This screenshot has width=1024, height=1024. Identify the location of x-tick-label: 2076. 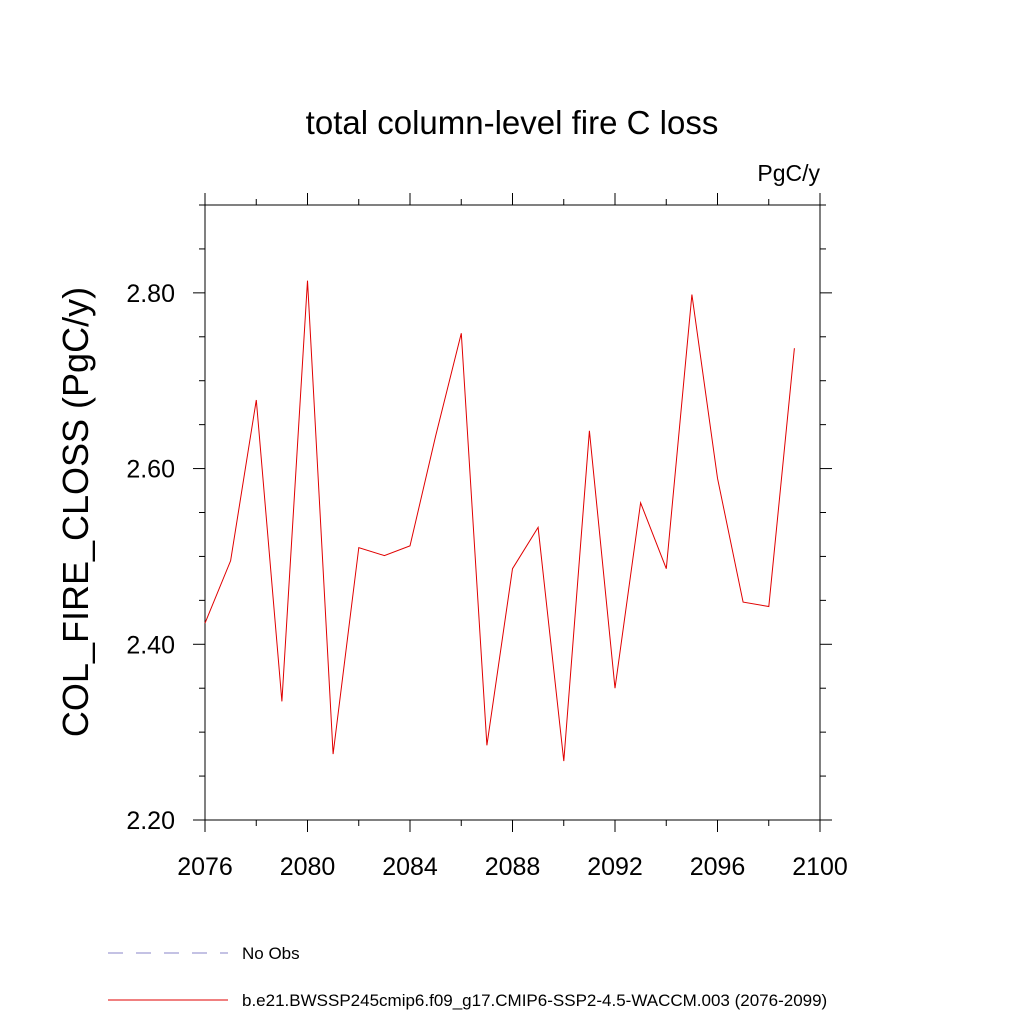
(205, 867).